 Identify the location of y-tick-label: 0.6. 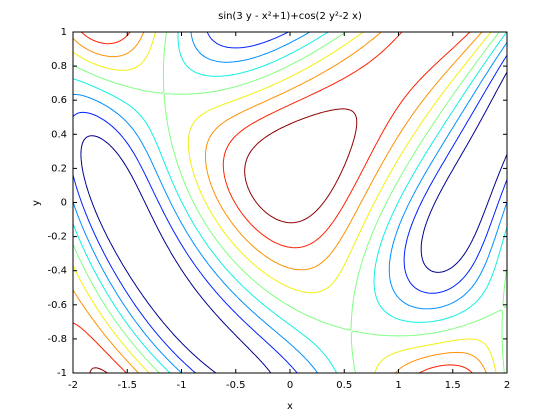
(59, 100).